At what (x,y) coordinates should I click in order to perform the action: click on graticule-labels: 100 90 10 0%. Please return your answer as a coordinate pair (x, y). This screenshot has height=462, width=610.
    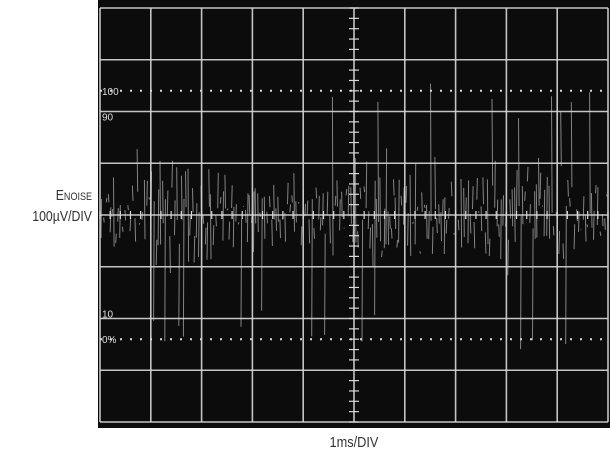
    Looking at the image, I should click on (110, 216).